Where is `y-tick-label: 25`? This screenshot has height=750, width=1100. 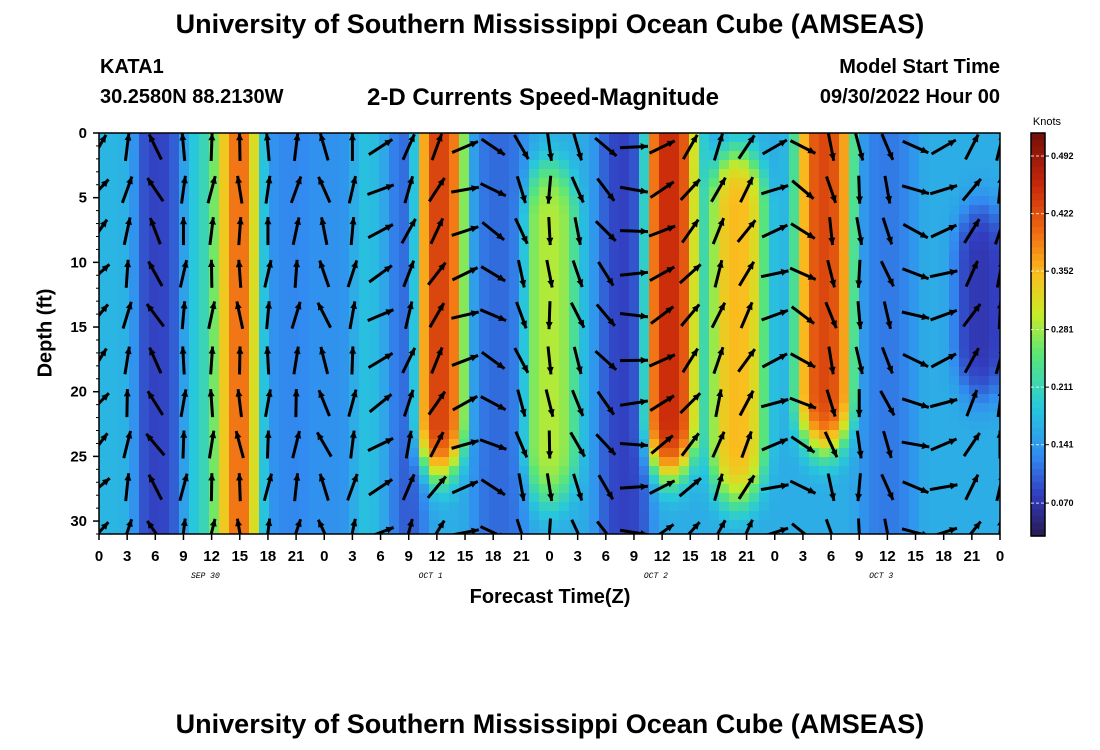 y-tick-label: 25 is located at coordinates (78, 456).